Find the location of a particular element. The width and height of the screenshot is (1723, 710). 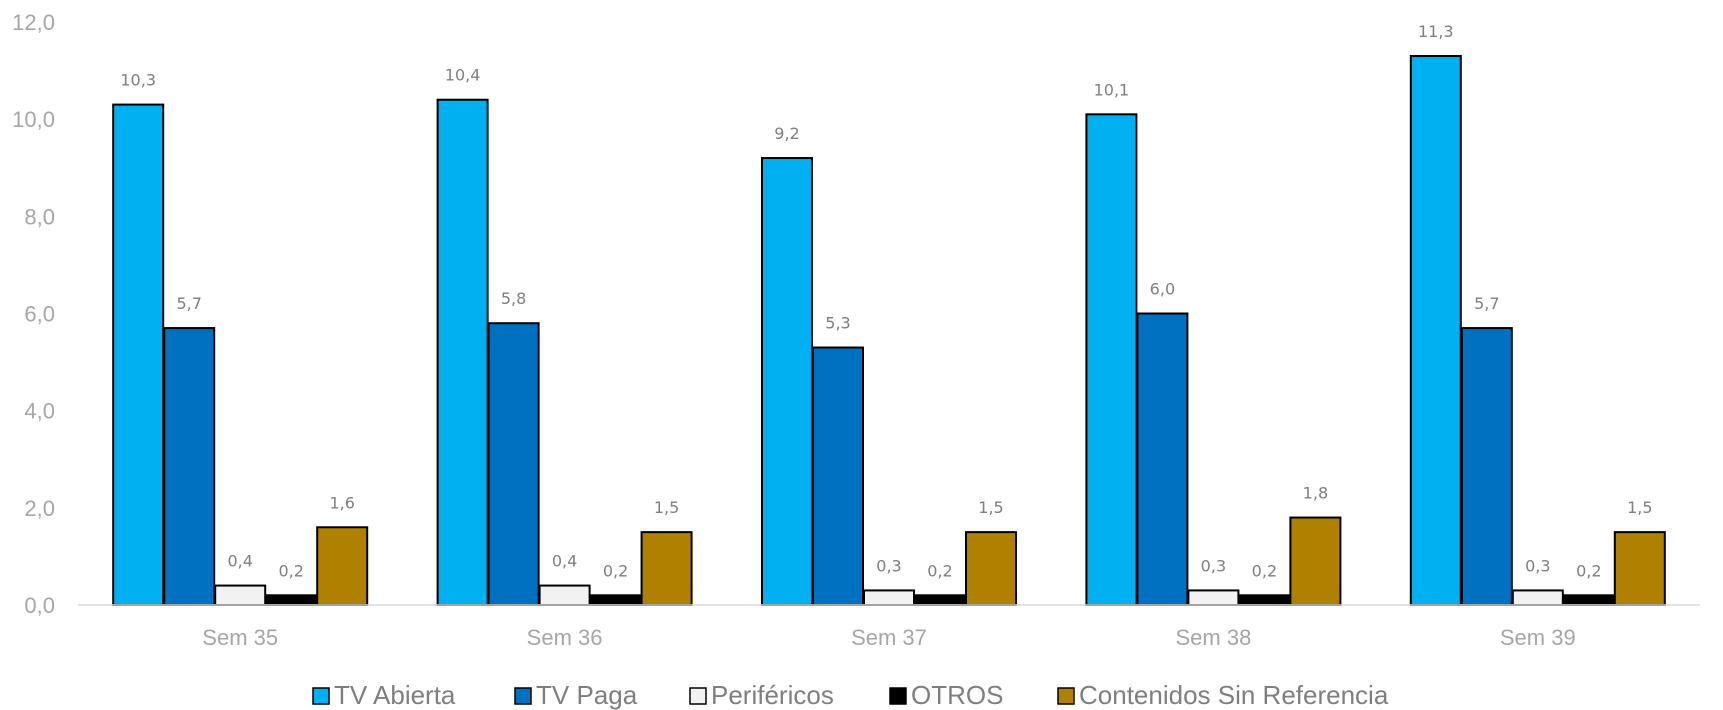

x-tick-label: Sem 35 is located at coordinates (240, 637).